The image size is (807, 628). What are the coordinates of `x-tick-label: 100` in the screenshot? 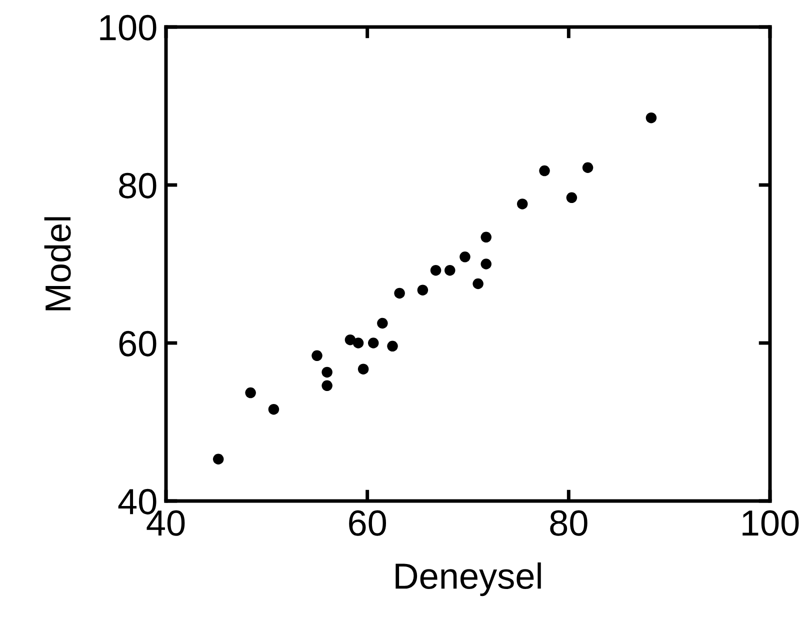 It's located at (770, 523).